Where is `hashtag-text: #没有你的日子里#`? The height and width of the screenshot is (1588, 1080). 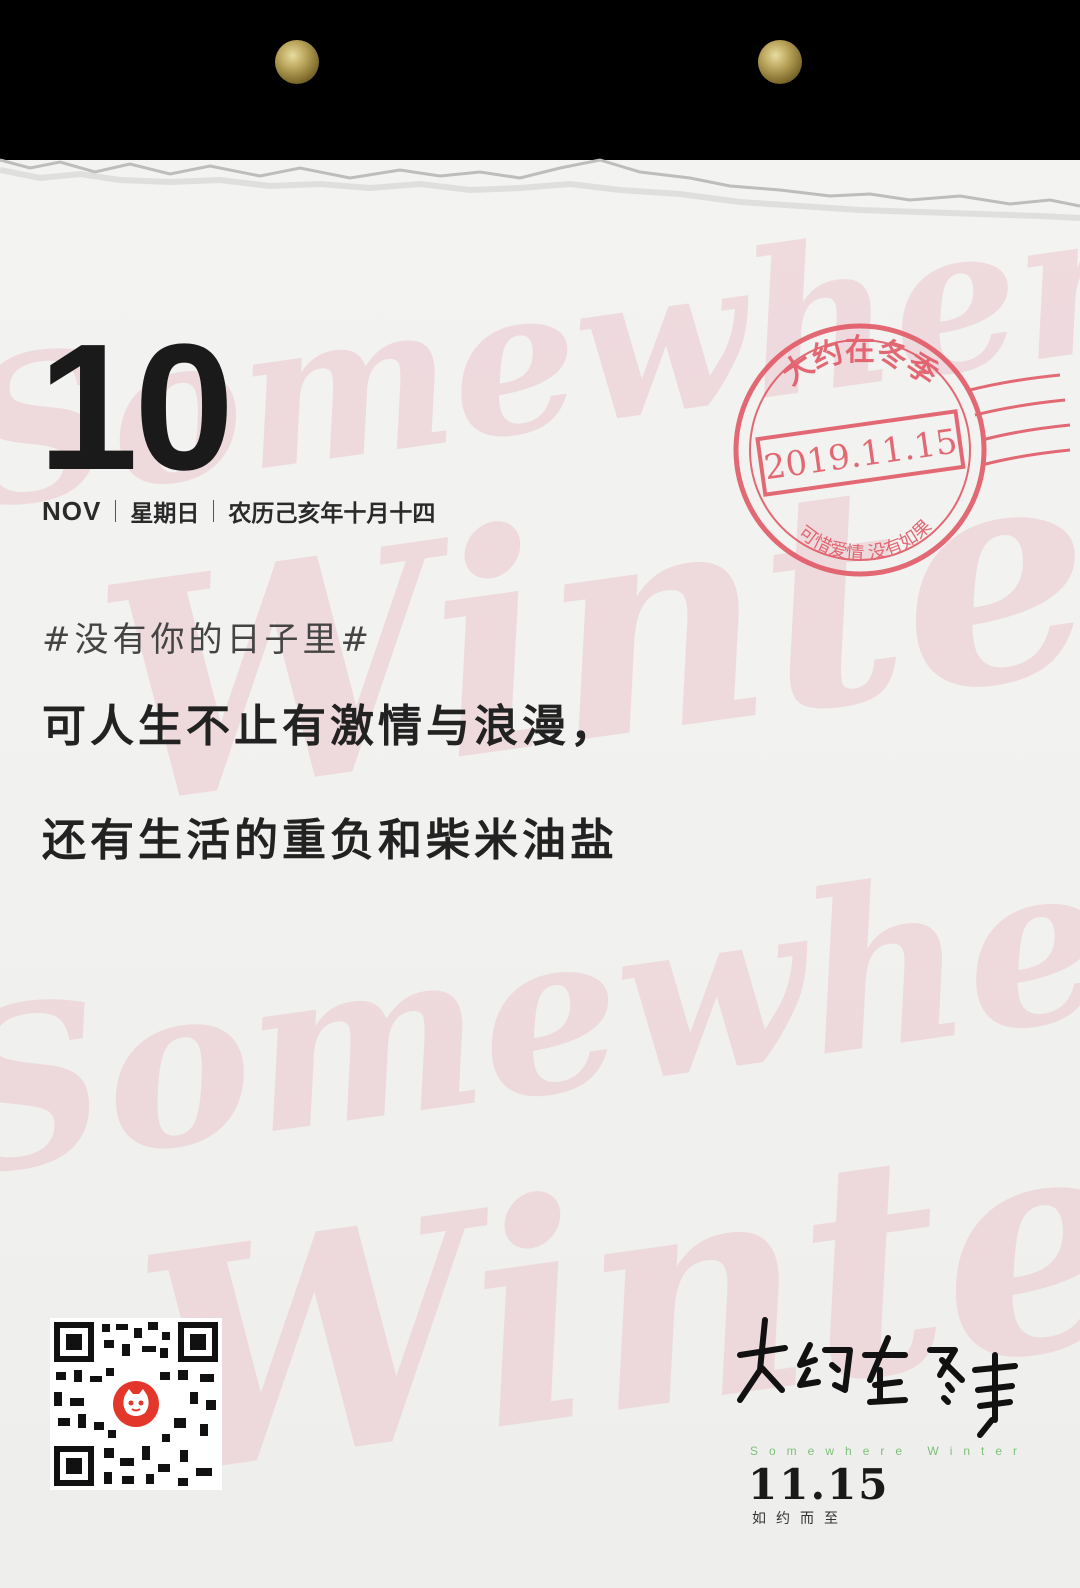 hashtag-text: #没有你的日子里# is located at coordinates (207, 640).